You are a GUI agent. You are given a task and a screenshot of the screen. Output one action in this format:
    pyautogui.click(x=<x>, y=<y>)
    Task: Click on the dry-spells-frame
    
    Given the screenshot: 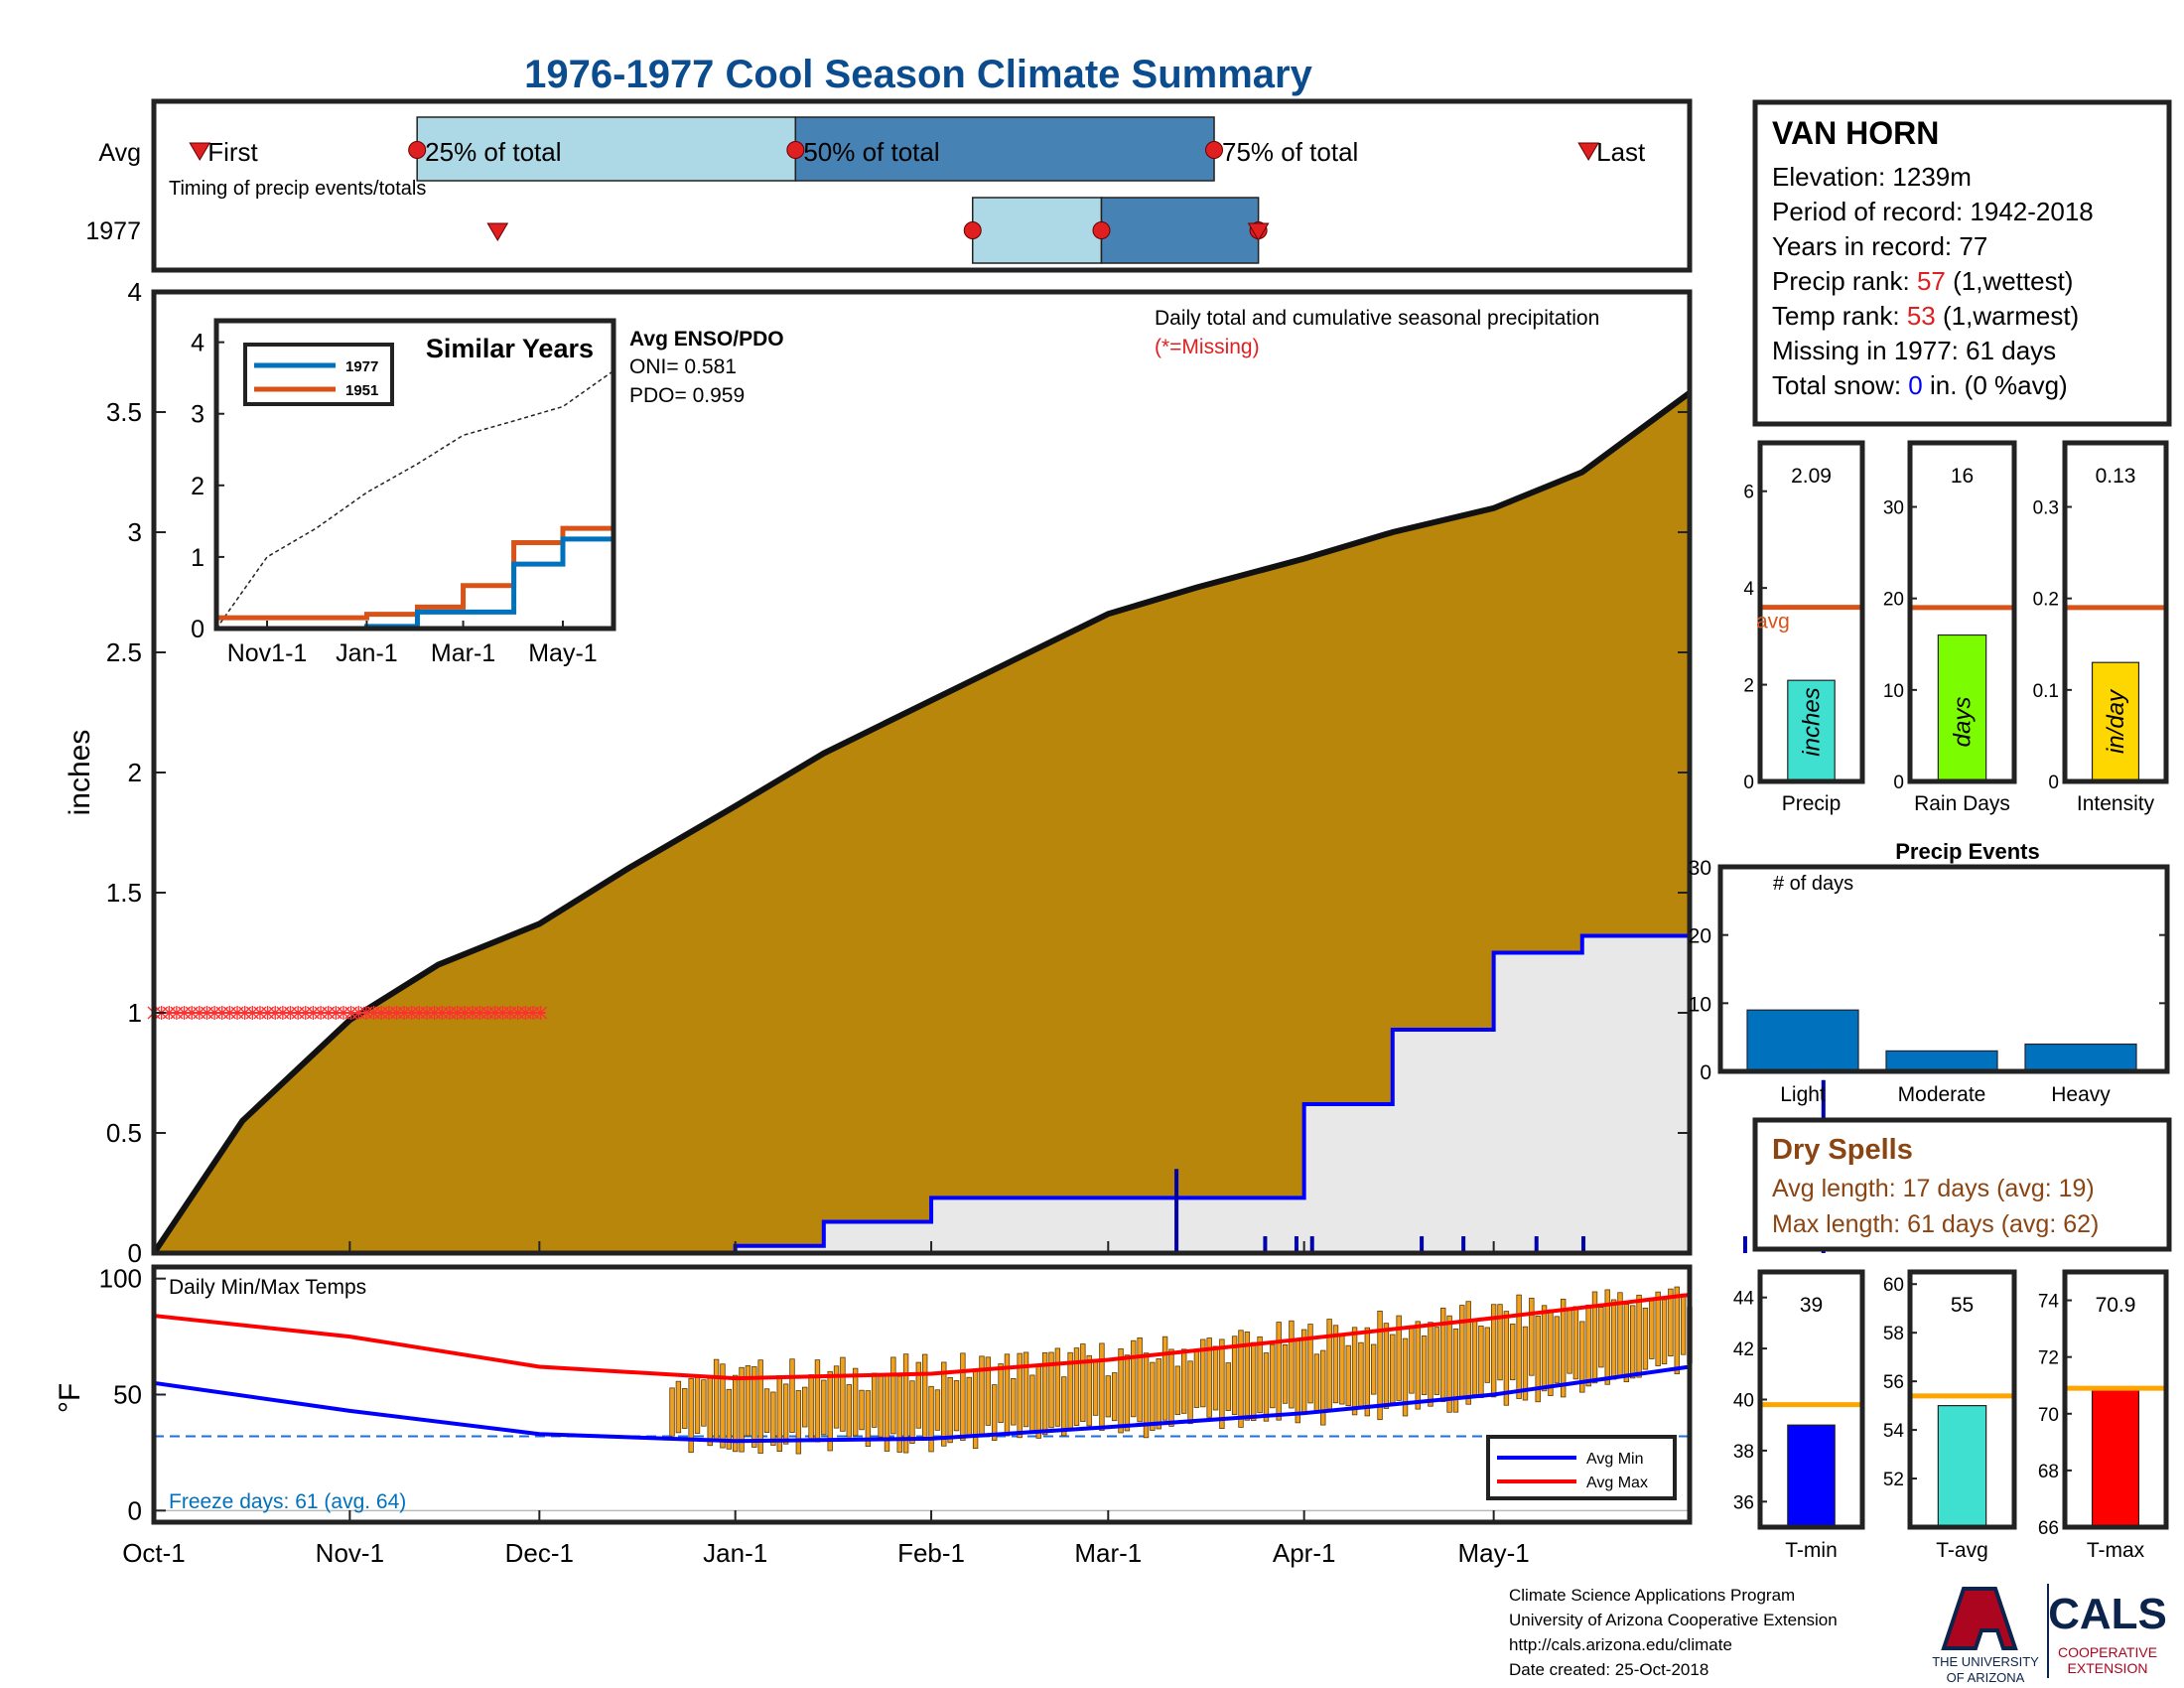 What is the action you would take?
    pyautogui.click(x=1962, y=1184)
    